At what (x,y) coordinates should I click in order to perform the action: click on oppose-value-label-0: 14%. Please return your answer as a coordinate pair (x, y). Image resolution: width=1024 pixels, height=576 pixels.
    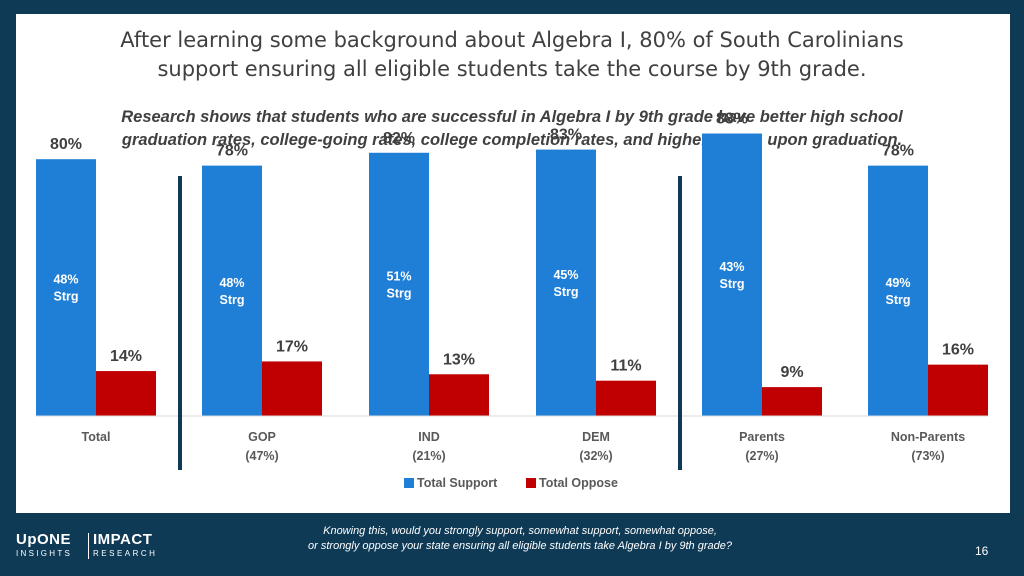
    Looking at the image, I should click on (126, 356).